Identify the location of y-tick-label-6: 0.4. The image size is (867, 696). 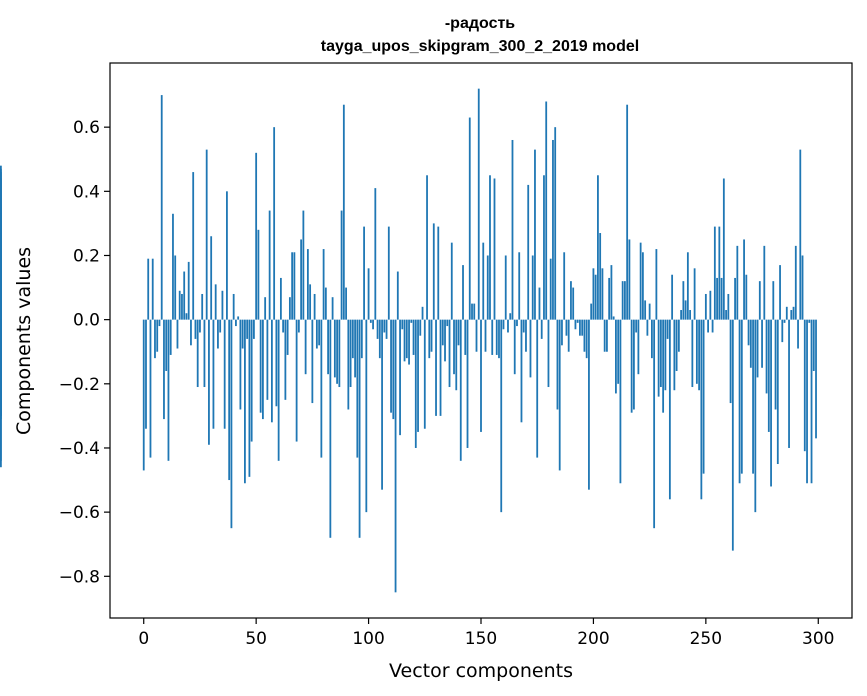
(86, 192).